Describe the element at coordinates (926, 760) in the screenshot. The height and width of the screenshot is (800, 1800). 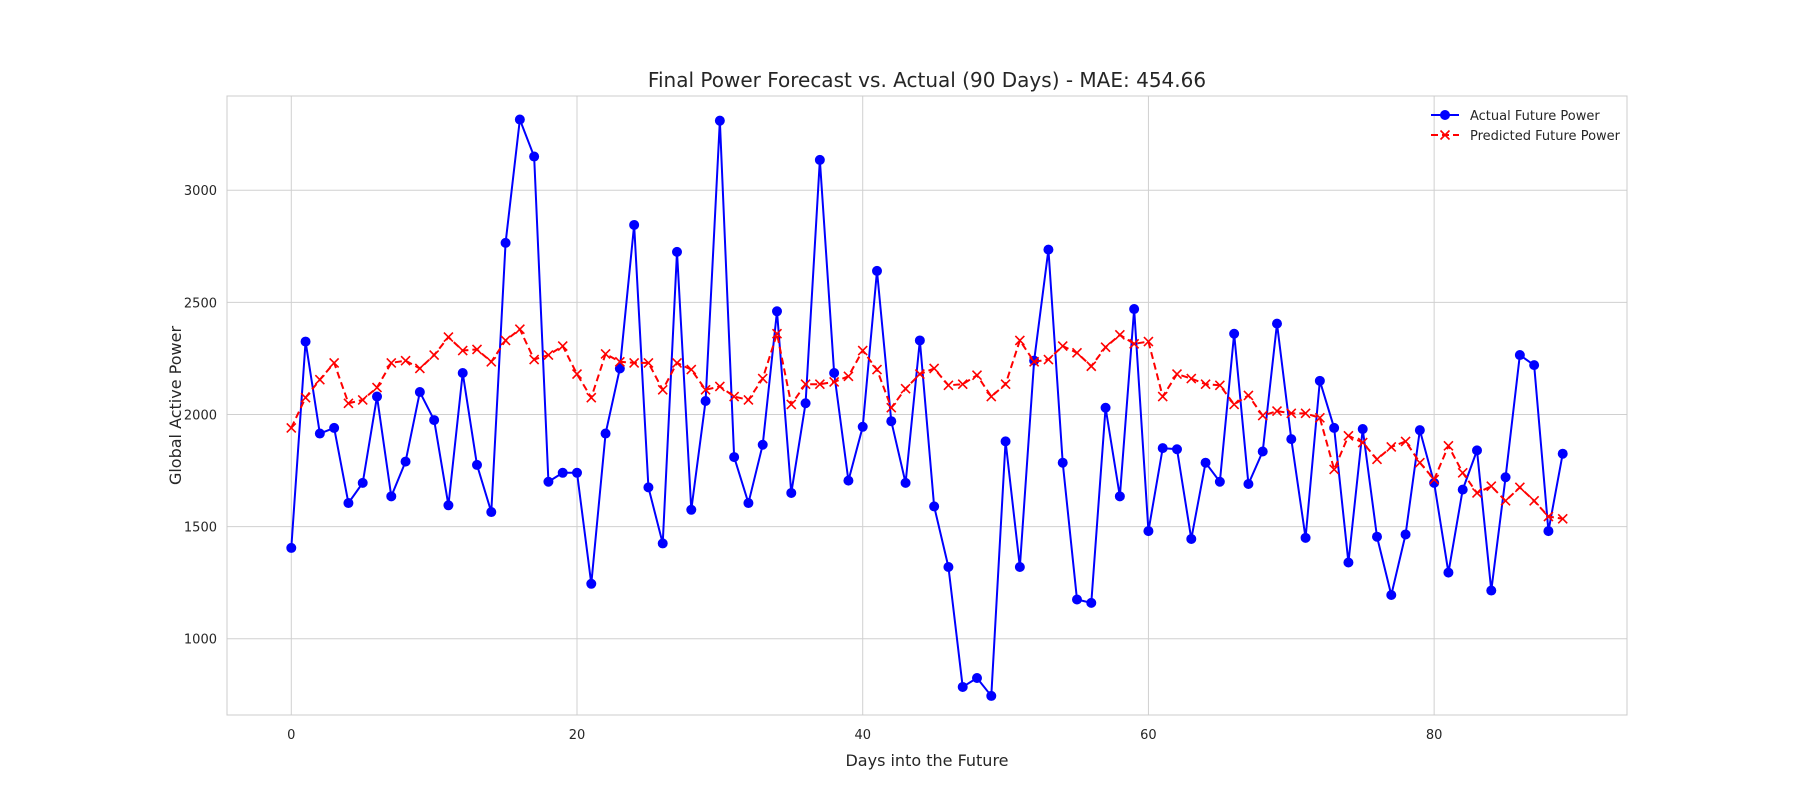
I see `x-axis-title: Days into the Future` at that location.